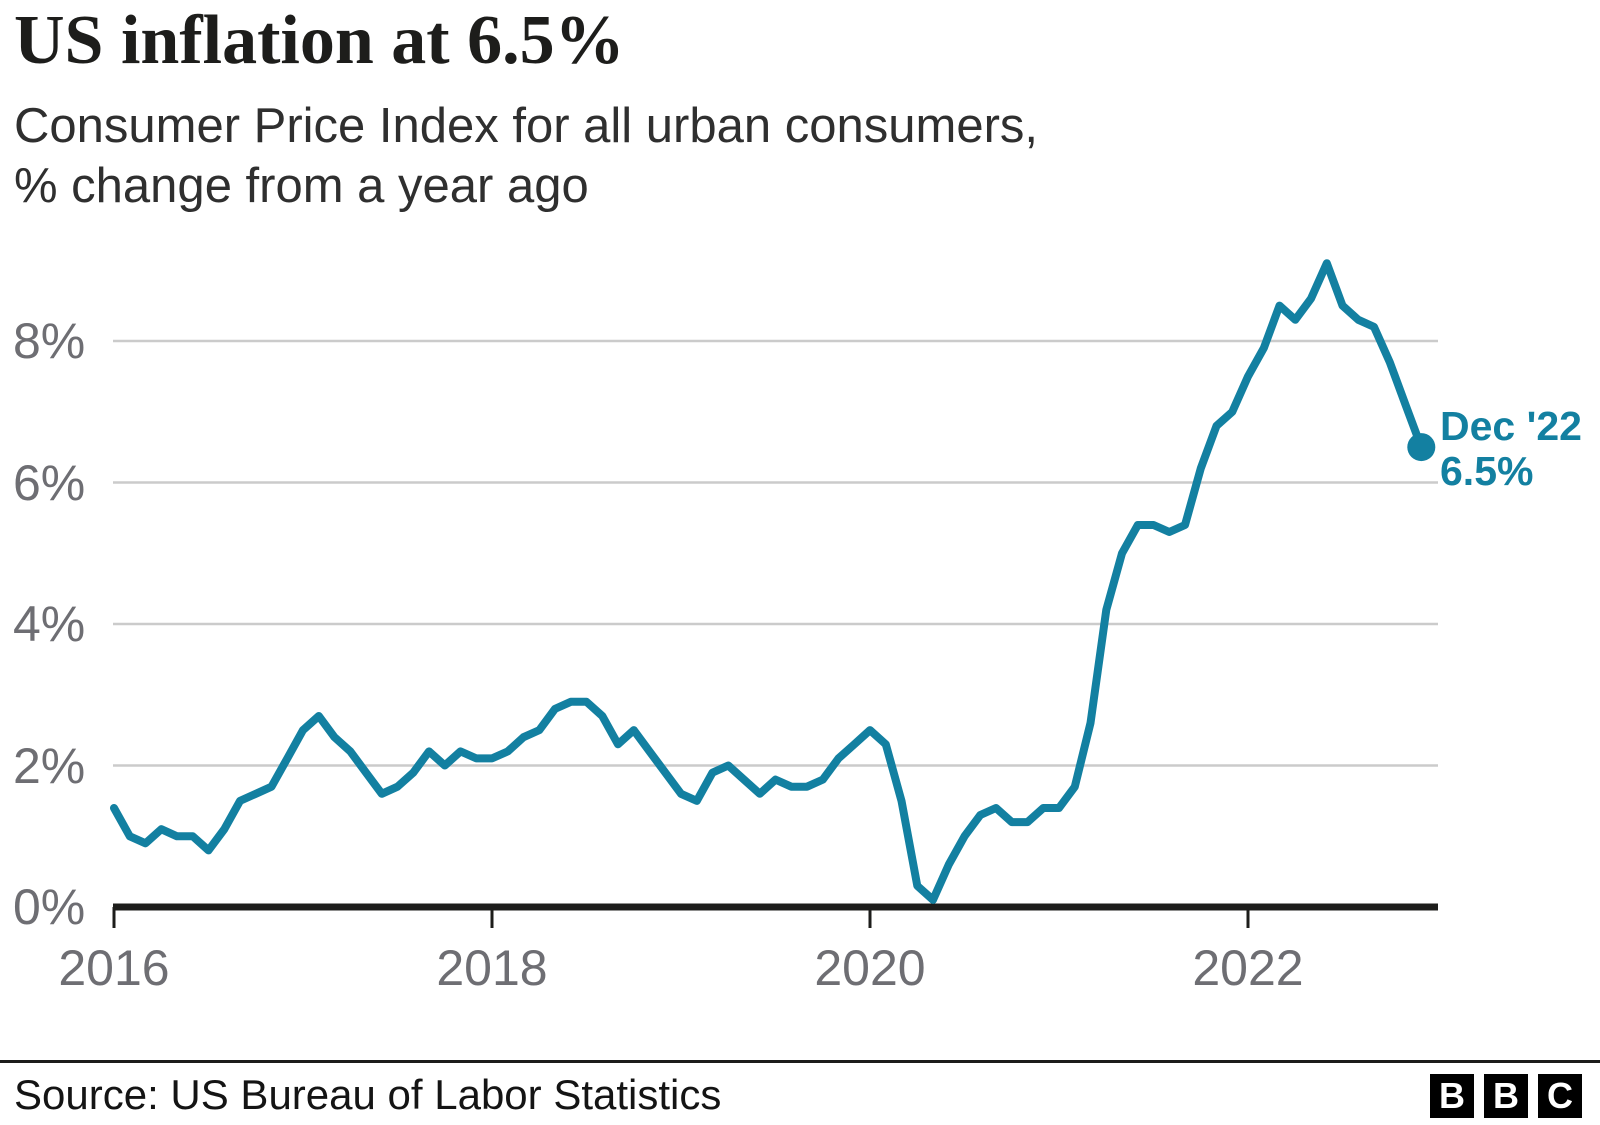 The height and width of the screenshot is (1125, 1600). What do you see at coordinates (1248, 968) in the screenshot?
I see `x-tick-label-2022: 2022` at bounding box center [1248, 968].